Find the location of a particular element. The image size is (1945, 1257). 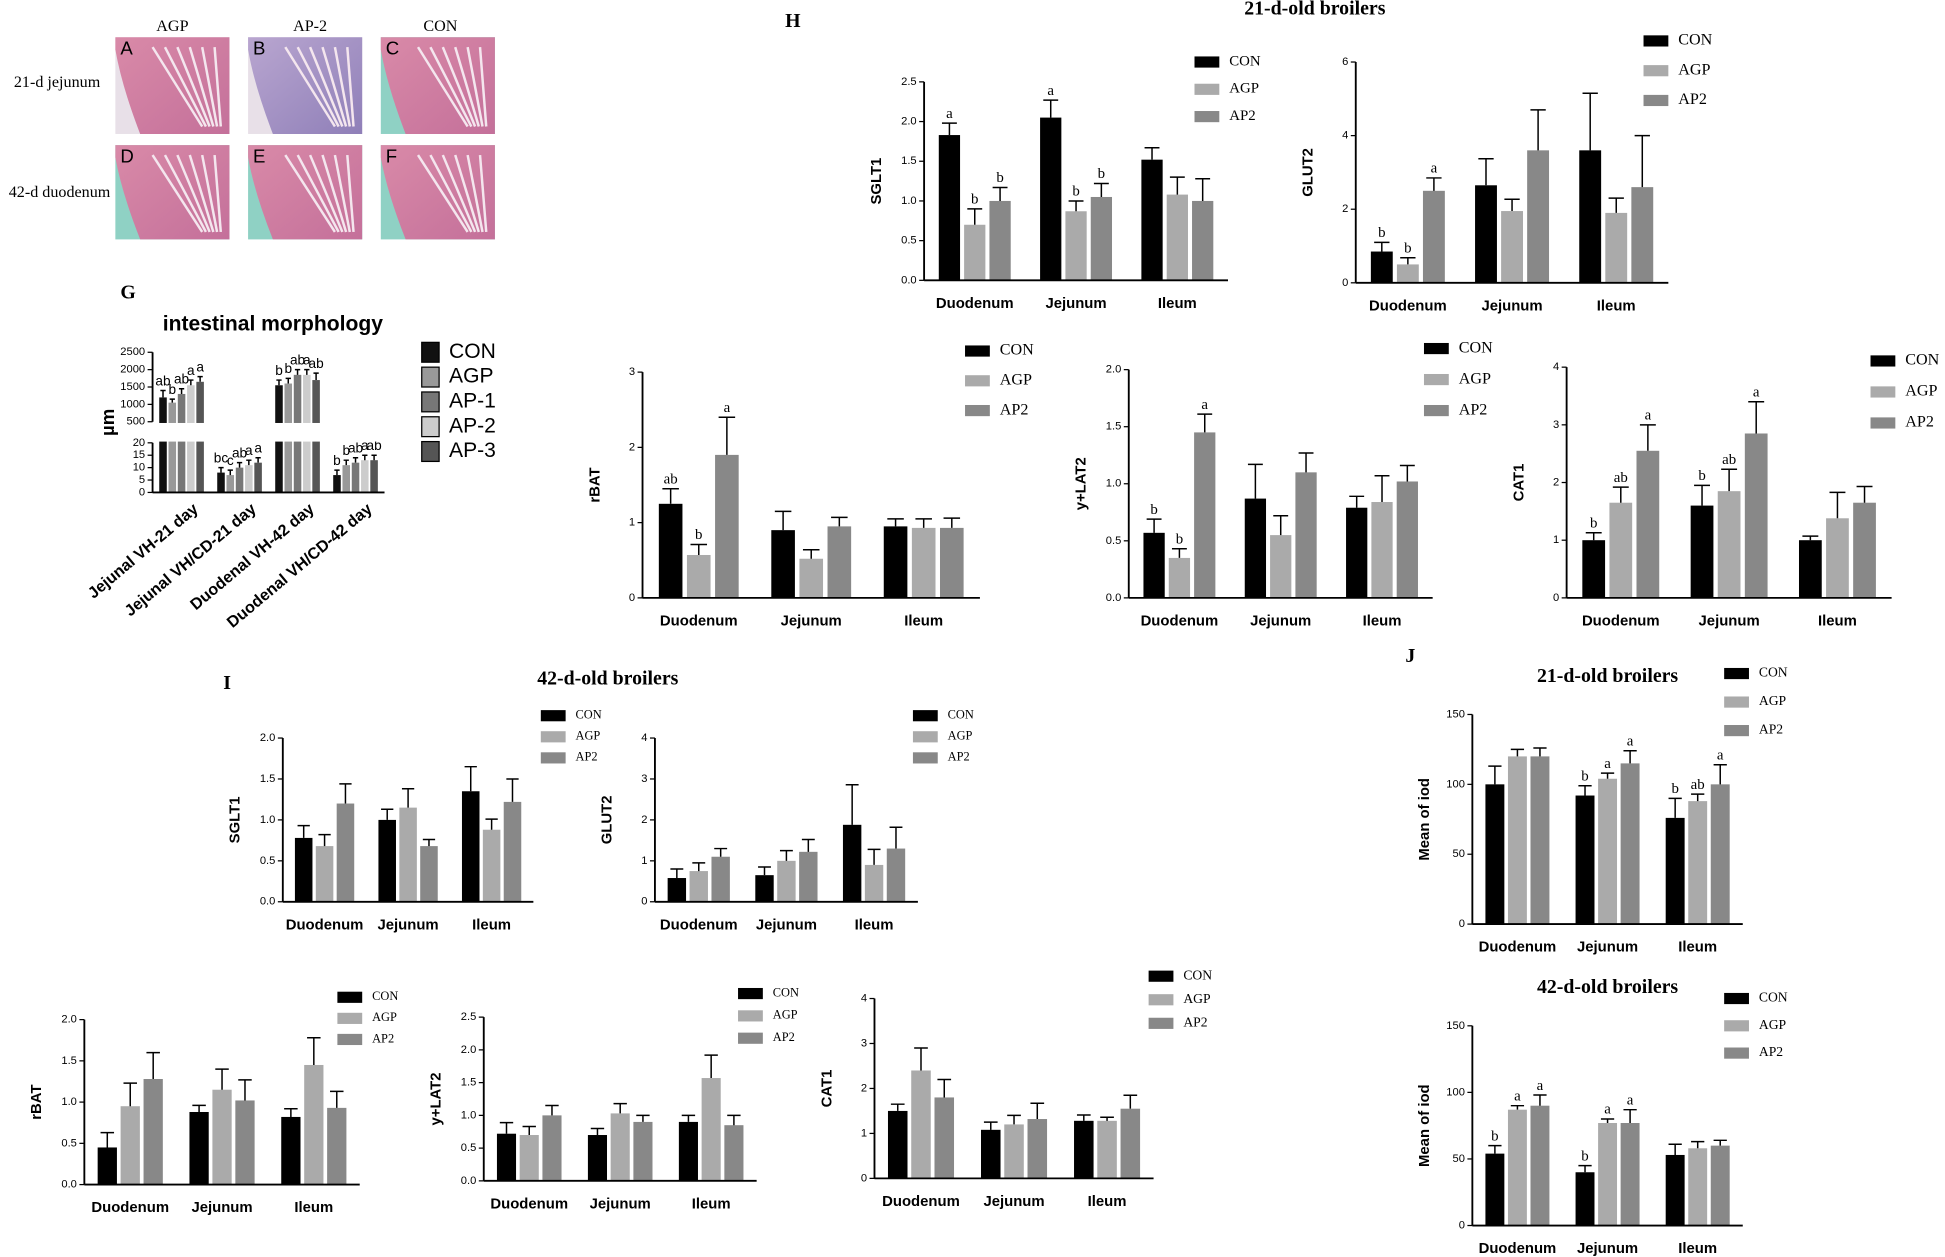

panel-title: 21-d-old broilers is located at coordinates (1314, 9).